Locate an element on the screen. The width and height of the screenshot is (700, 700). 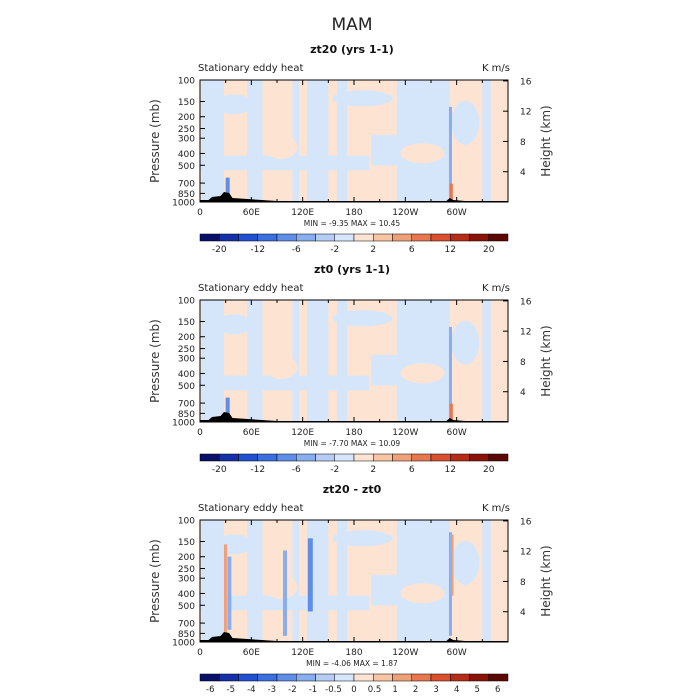
colorbar-label: -1 is located at coordinates (313, 690).